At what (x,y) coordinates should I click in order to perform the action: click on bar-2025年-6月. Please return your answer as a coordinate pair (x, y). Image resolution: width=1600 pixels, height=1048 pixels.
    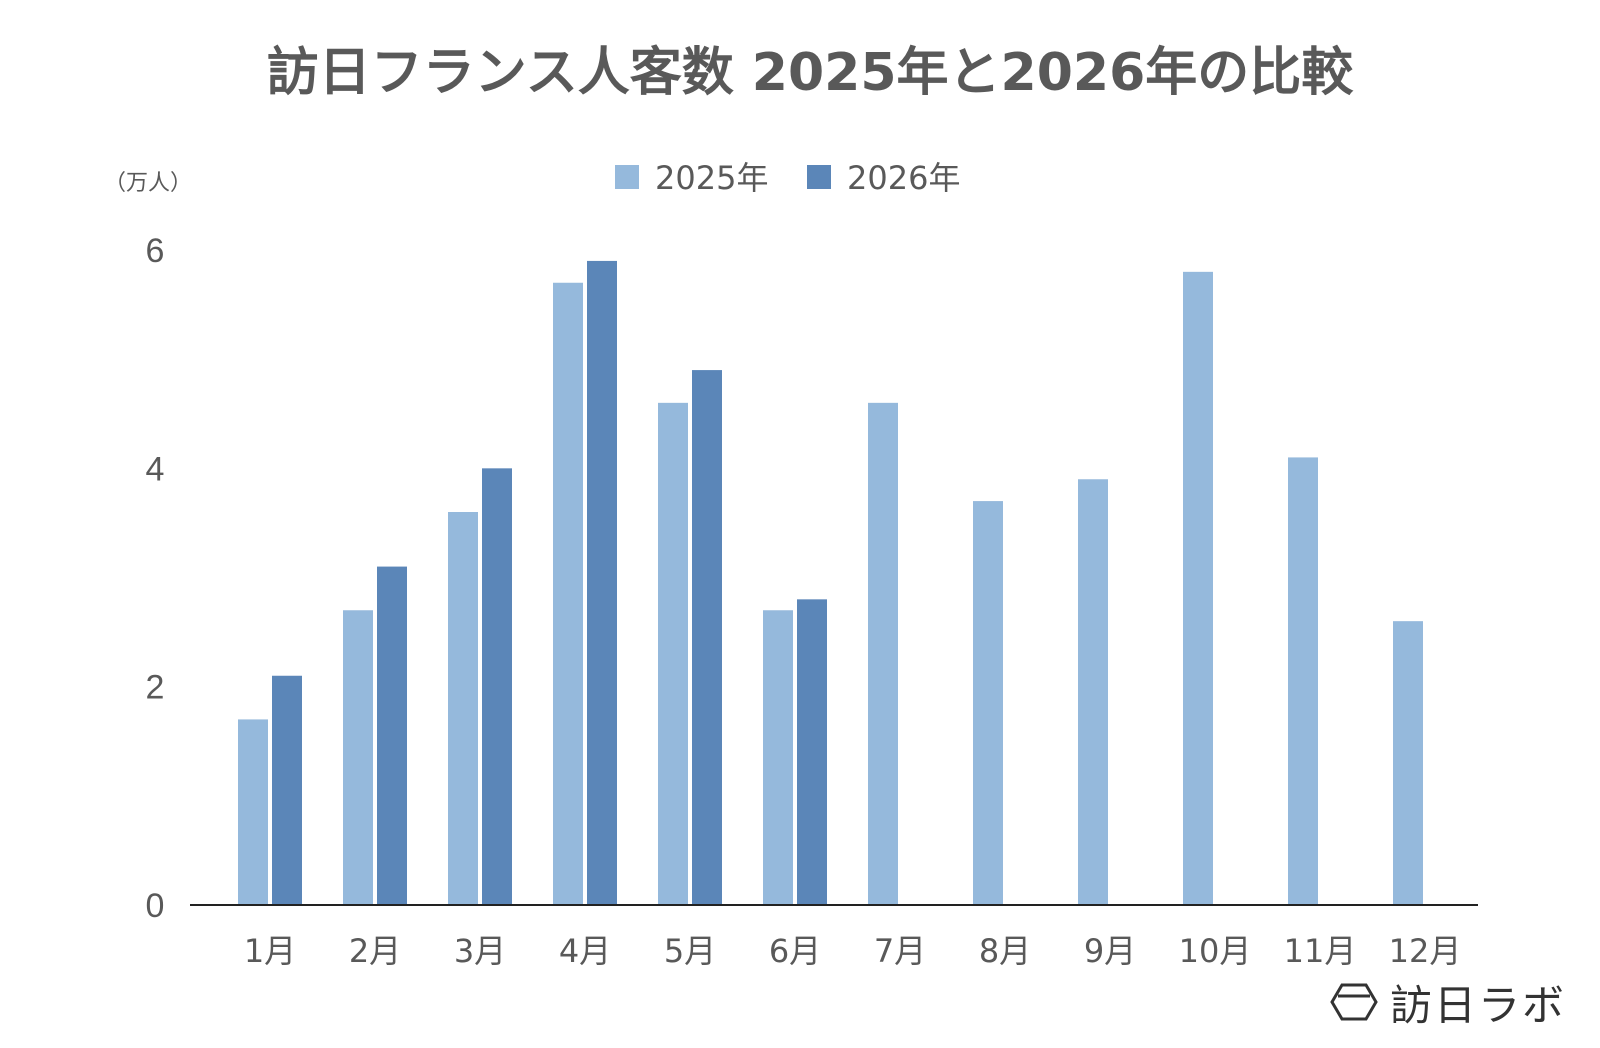
    Looking at the image, I should click on (778, 757).